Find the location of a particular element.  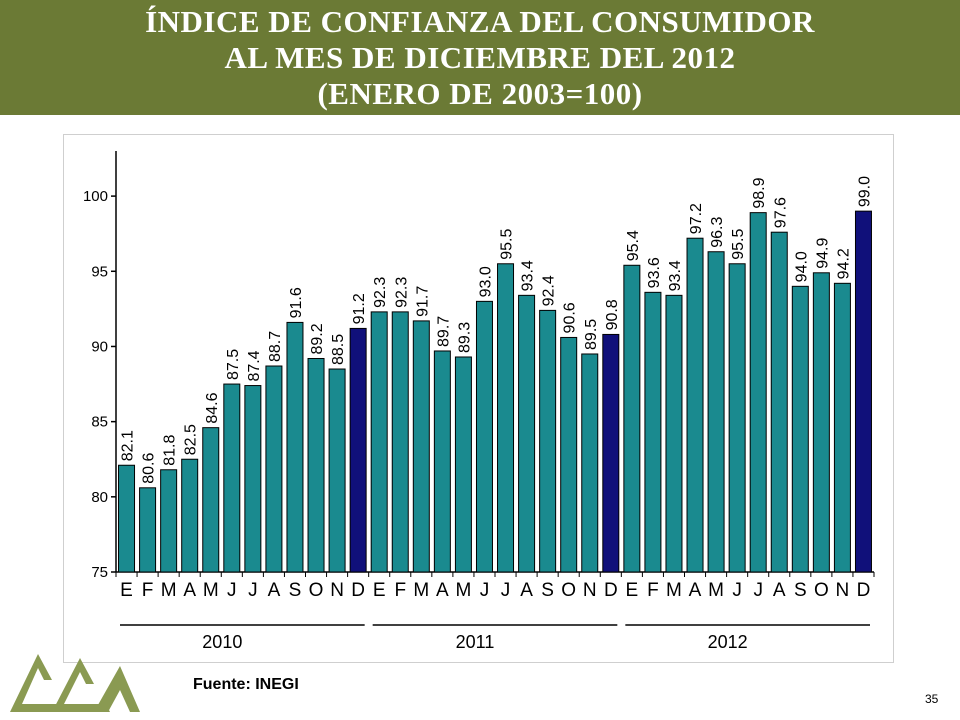

data-label: 88.7 is located at coordinates (275, 346).